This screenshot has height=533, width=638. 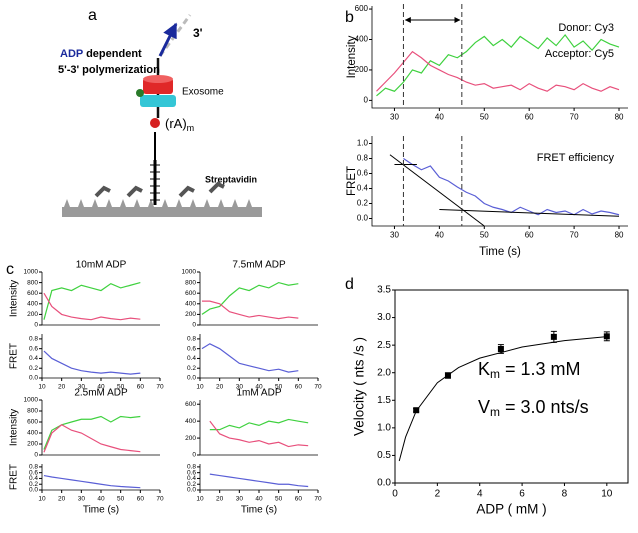 What do you see at coordinates (395, 494) in the screenshot?
I see `x-tick-label: 0` at bounding box center [395, 494].